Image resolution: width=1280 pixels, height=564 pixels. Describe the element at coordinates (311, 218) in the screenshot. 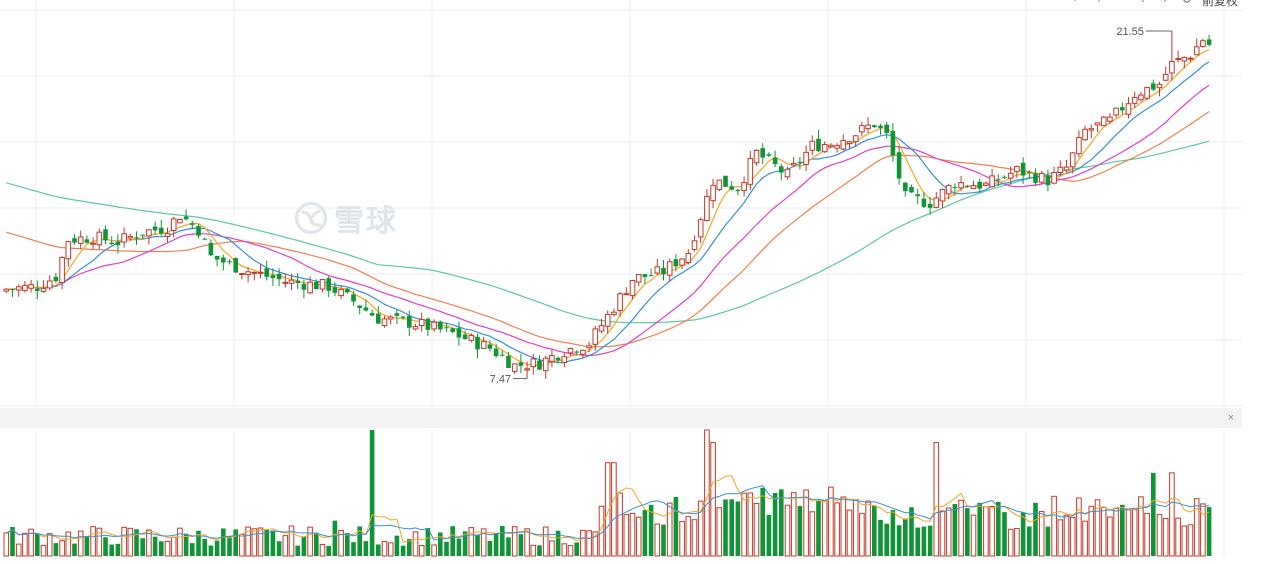

I see `snowball-logo-icon` at that location.